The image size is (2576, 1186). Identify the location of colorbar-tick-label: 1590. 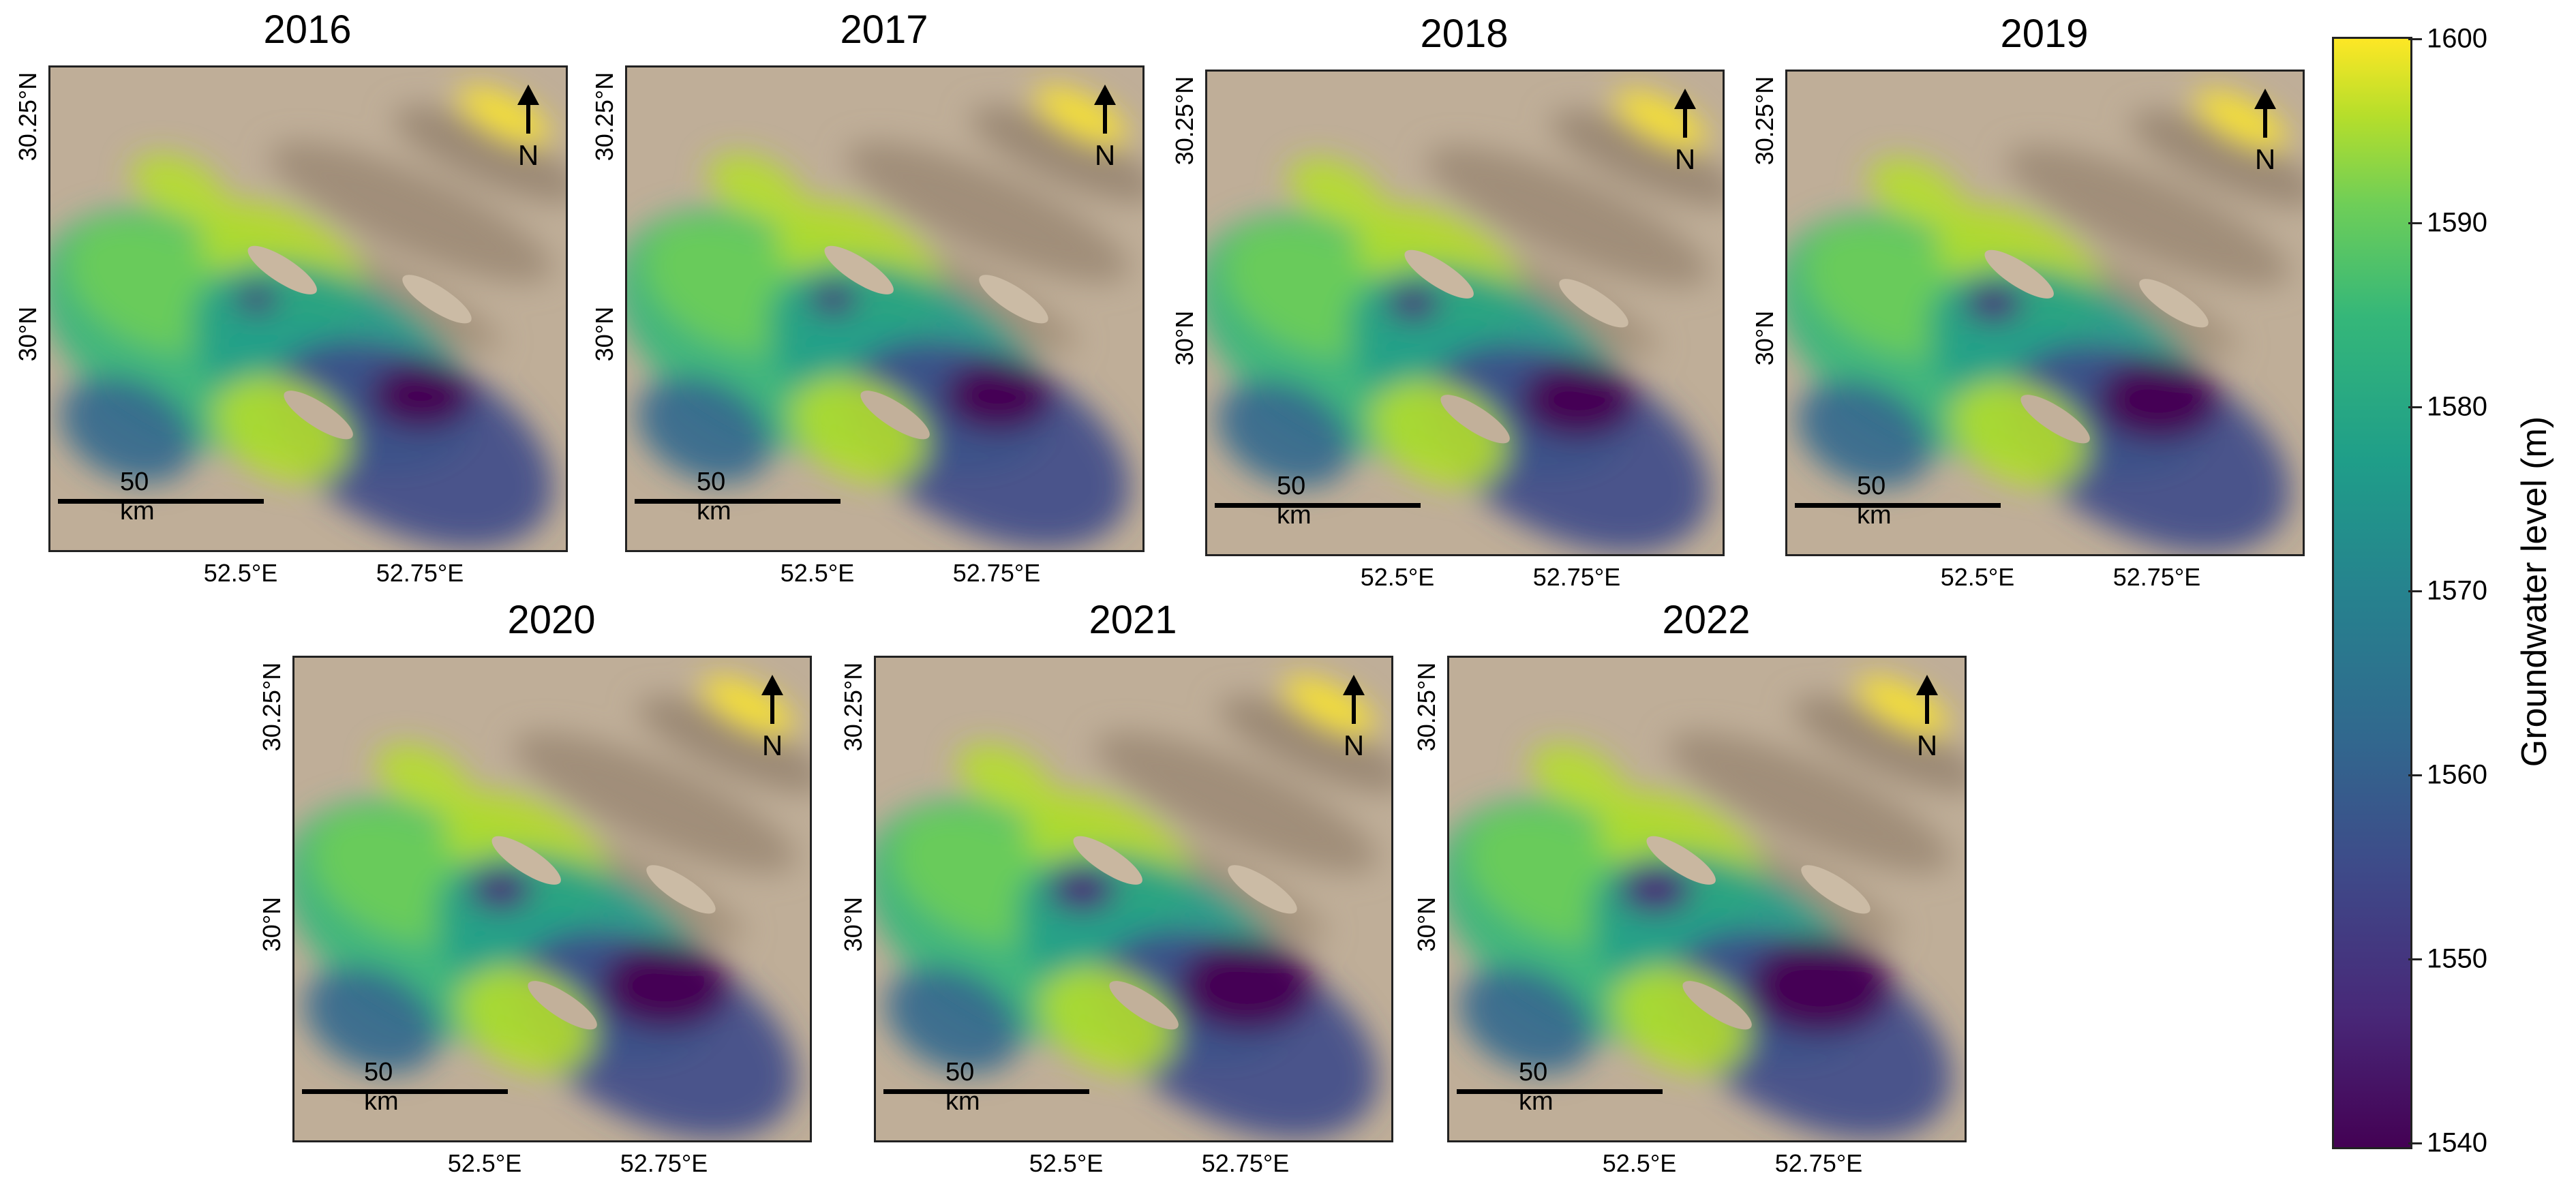
(2457, 222).